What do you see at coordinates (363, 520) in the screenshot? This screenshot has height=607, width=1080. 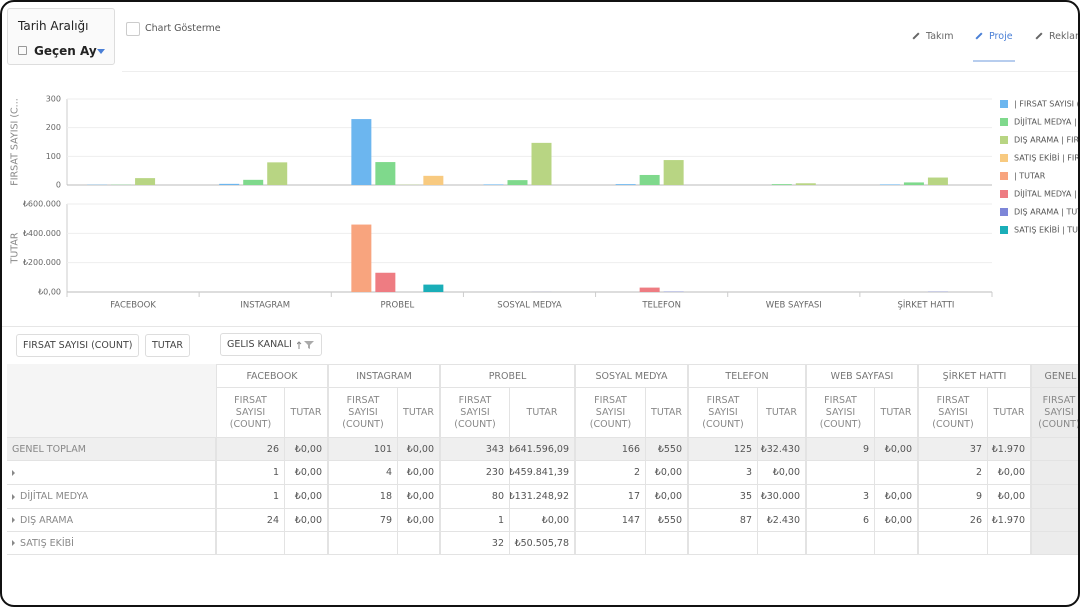 I see `value-cell: 79` at bounding box center [363, 520].